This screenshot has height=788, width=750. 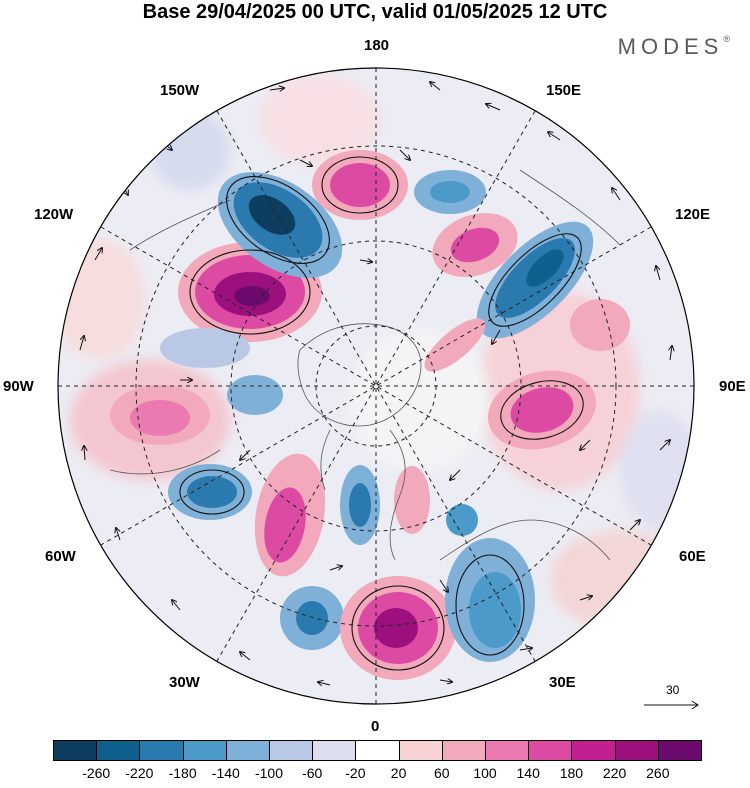 What do you see at coordinates (671, 705) in the screenshot?
I see `reference-arrow-icon` at bounding box center [671, 705].